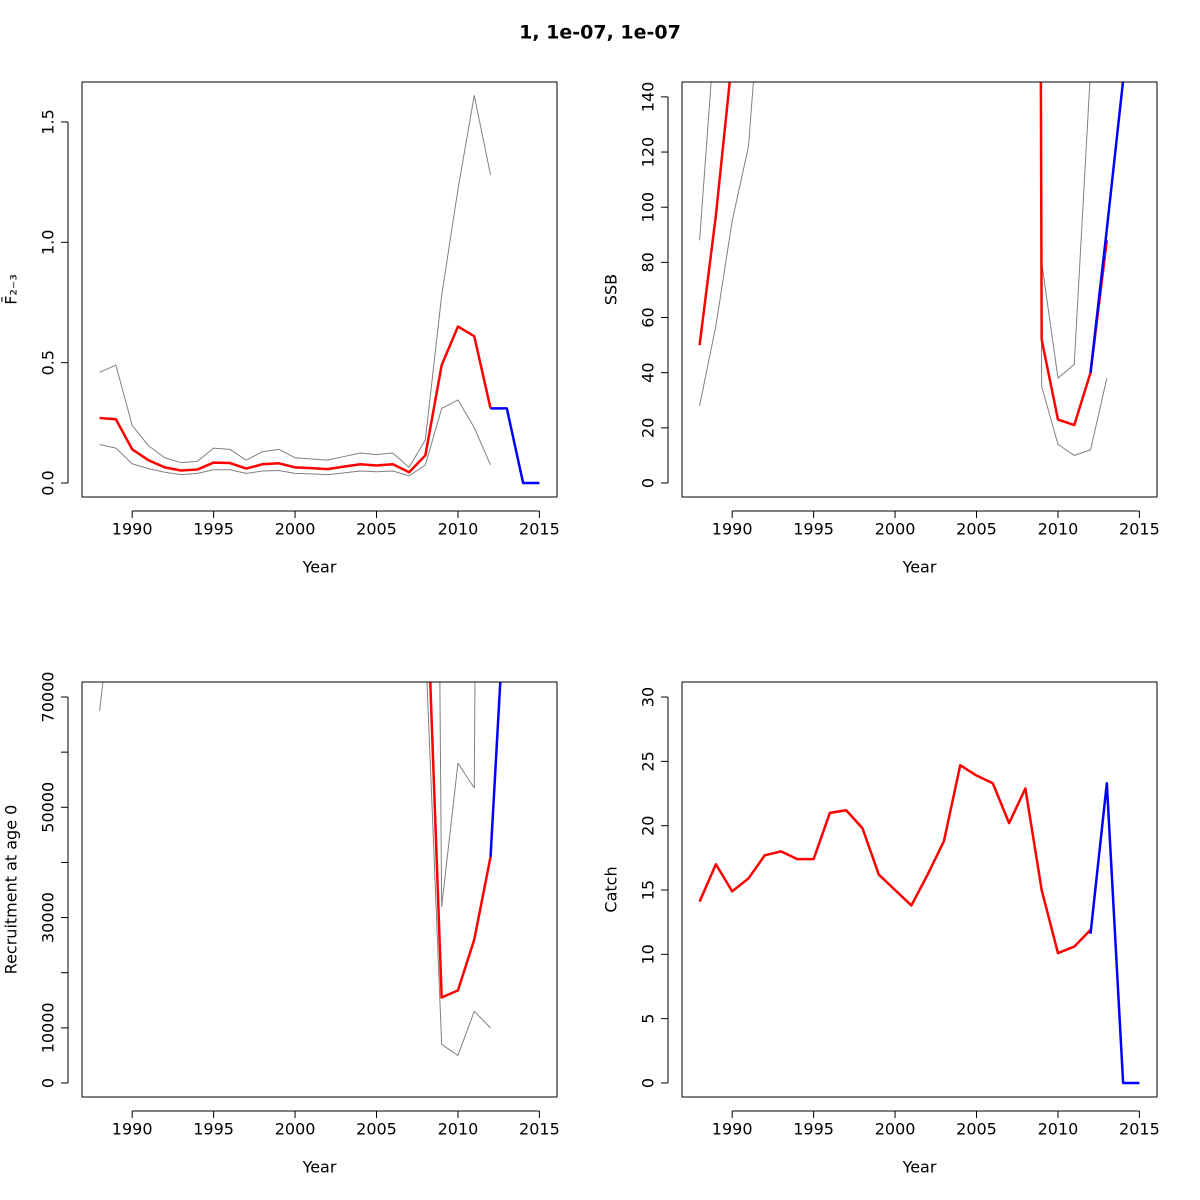  Describe the element at coordinates (11, 890) in the screenshot. I see `y-axis-title: Recruitment at age 0` at that location.